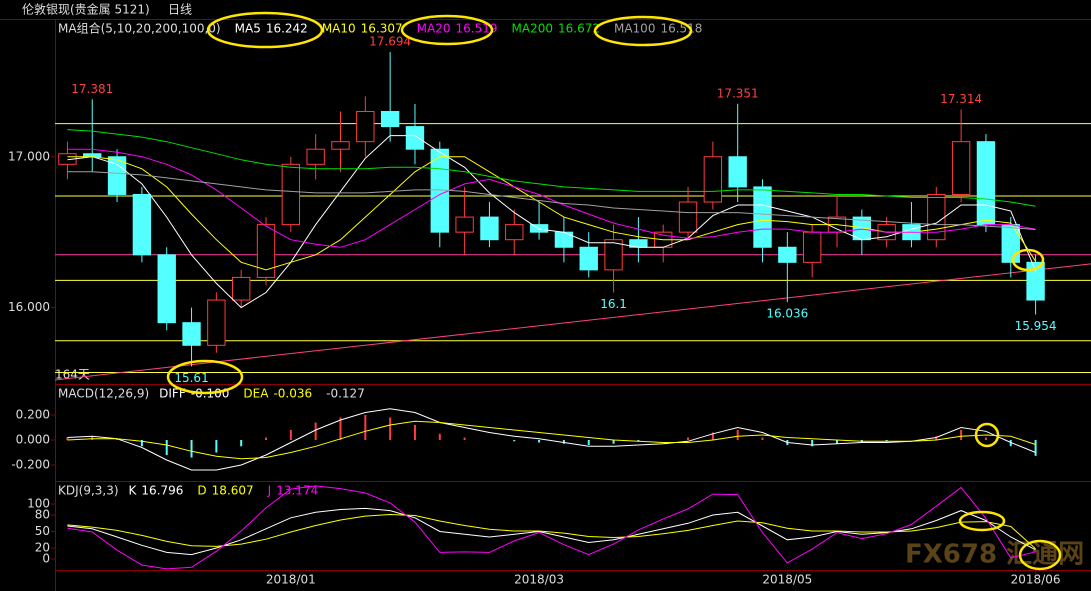 This screenshot has width=1091, height=591. What do you see at coordinates (532, 29) in the screenshot?
I see `legend-name: MA200` at bounding box center [532, 29].